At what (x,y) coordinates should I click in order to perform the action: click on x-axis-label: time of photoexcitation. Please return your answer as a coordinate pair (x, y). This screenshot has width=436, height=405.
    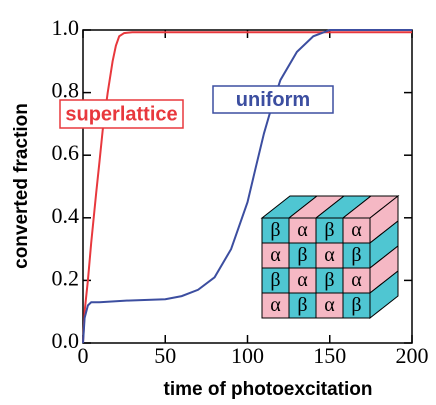
    Looking at the image, I should click on (268, 389).